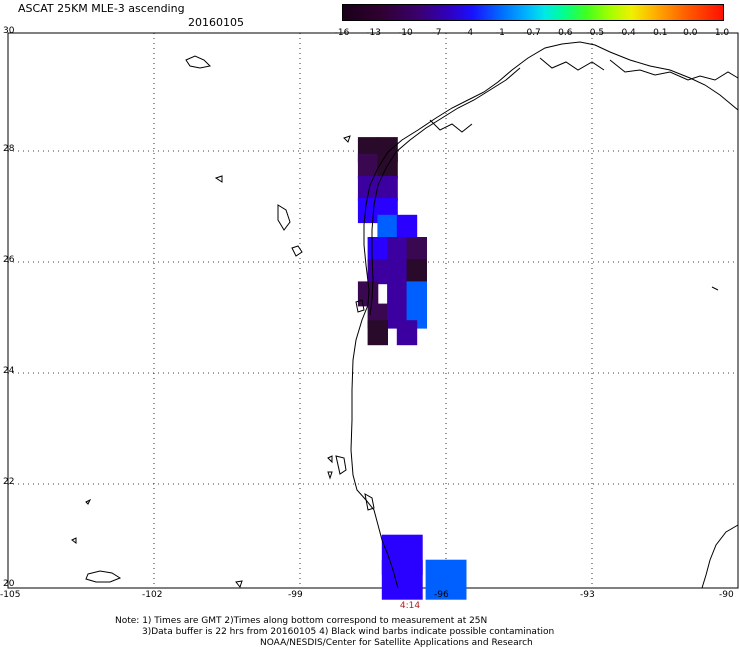 This screenshot has height=650, width=740. Describe the element at coordinates (658, 33) in the screenshot. I see `colorbar-tick-label: -0.1` at that location.